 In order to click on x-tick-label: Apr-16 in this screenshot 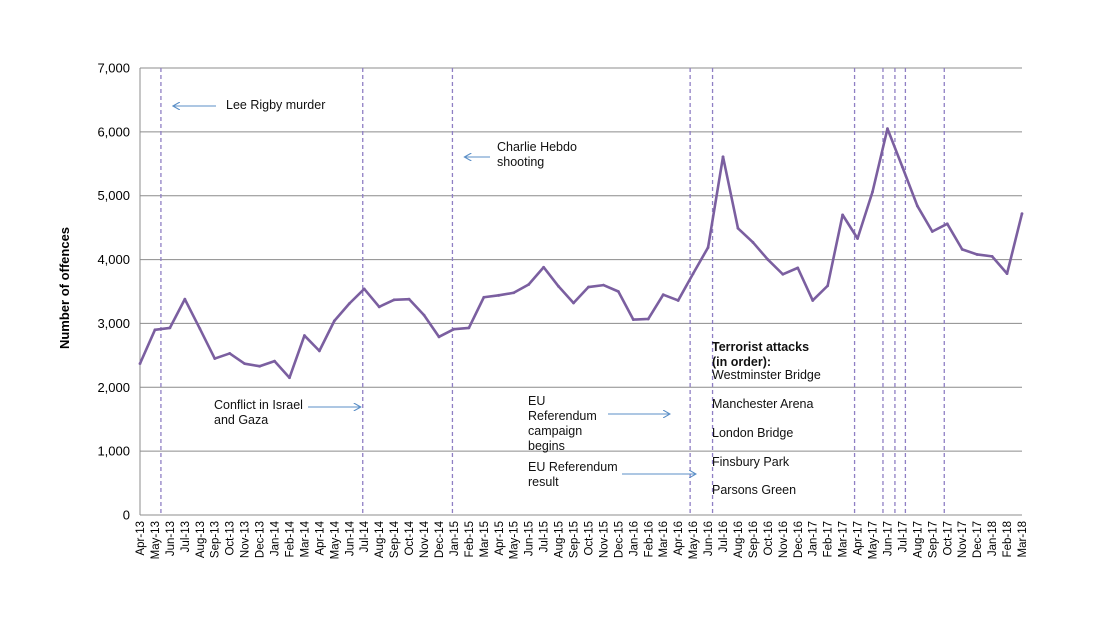, I will do `click(679, 538)`.